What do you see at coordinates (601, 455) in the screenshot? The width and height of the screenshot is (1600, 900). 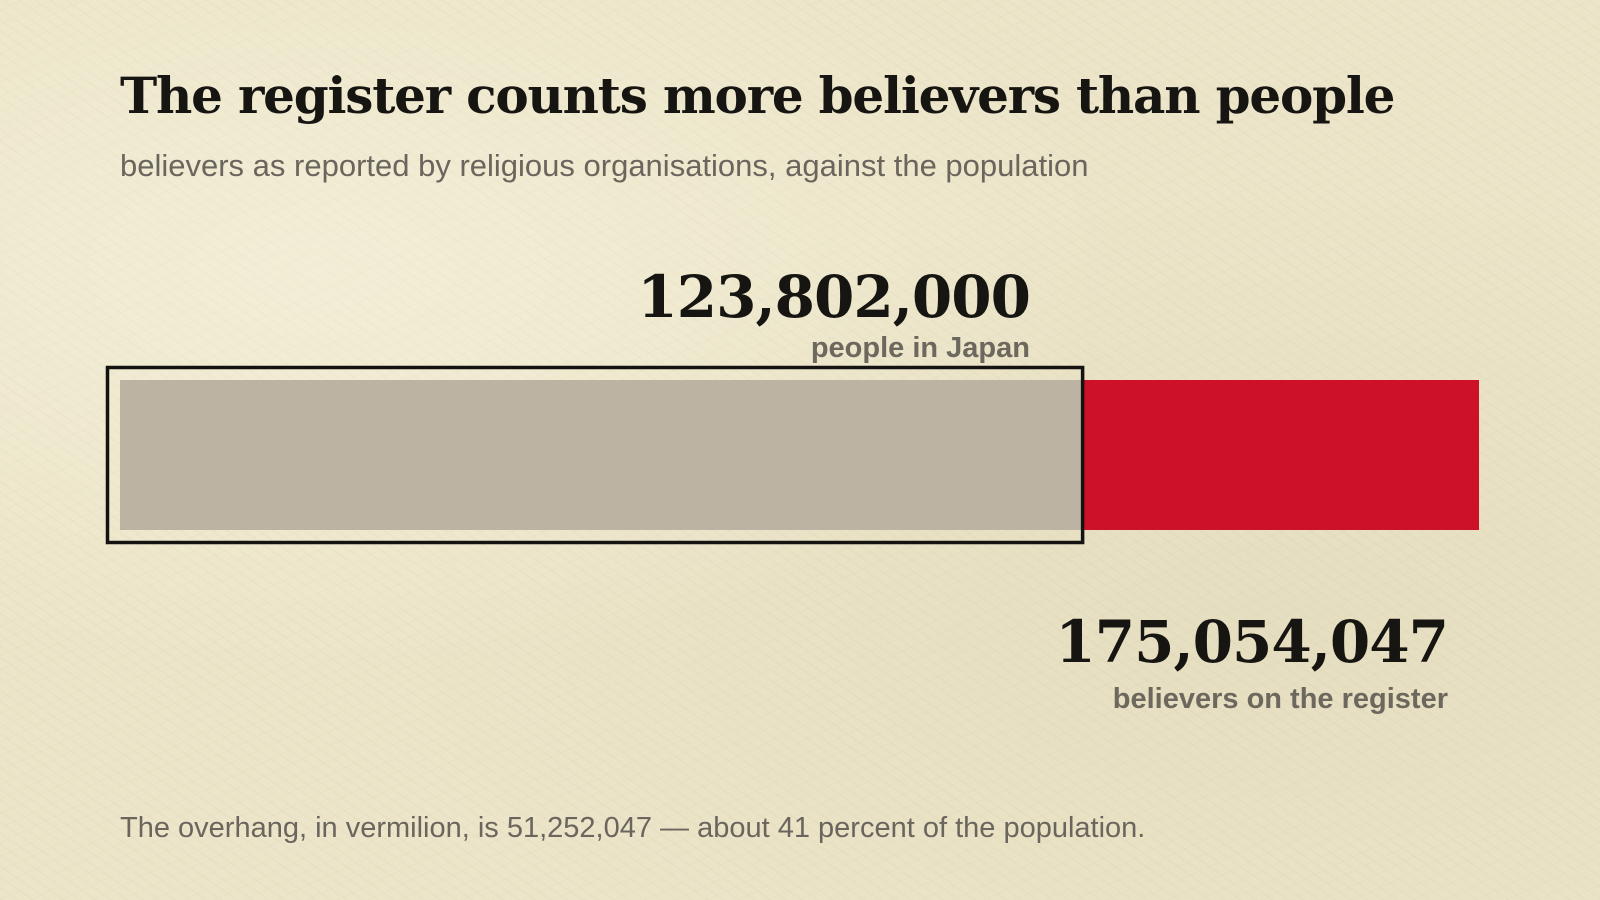 I see `population-bar` at bounding box center [601, 455].